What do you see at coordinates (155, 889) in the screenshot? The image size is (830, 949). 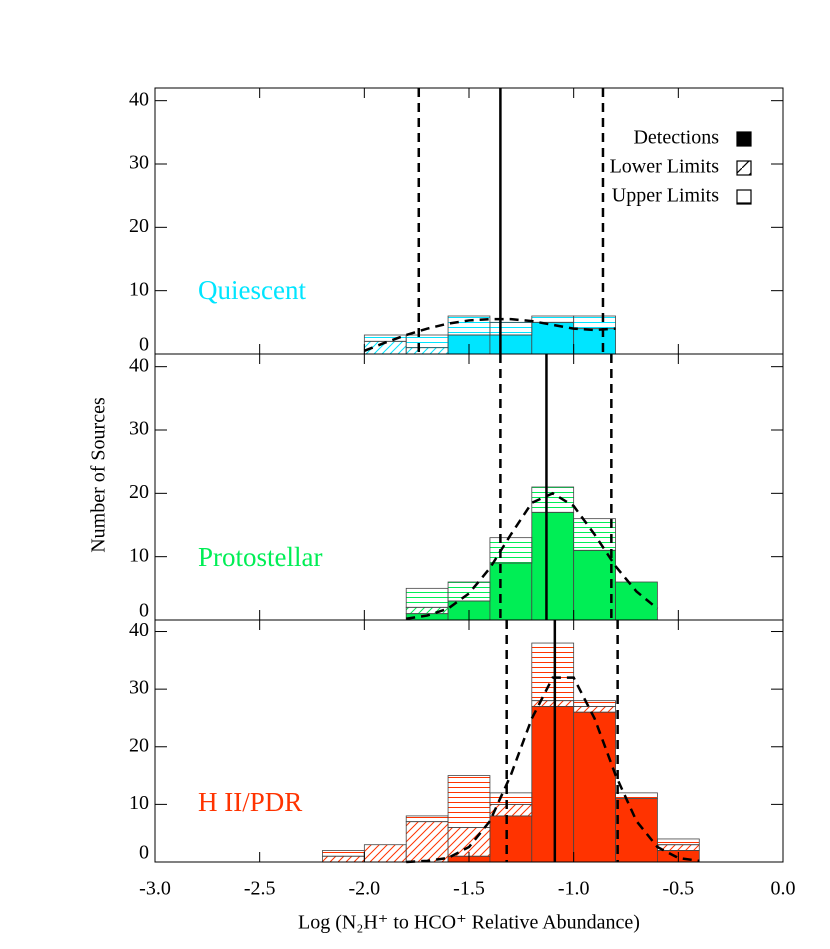 I see `x-tick-label: -3.0` at bounding box center [155, 889].